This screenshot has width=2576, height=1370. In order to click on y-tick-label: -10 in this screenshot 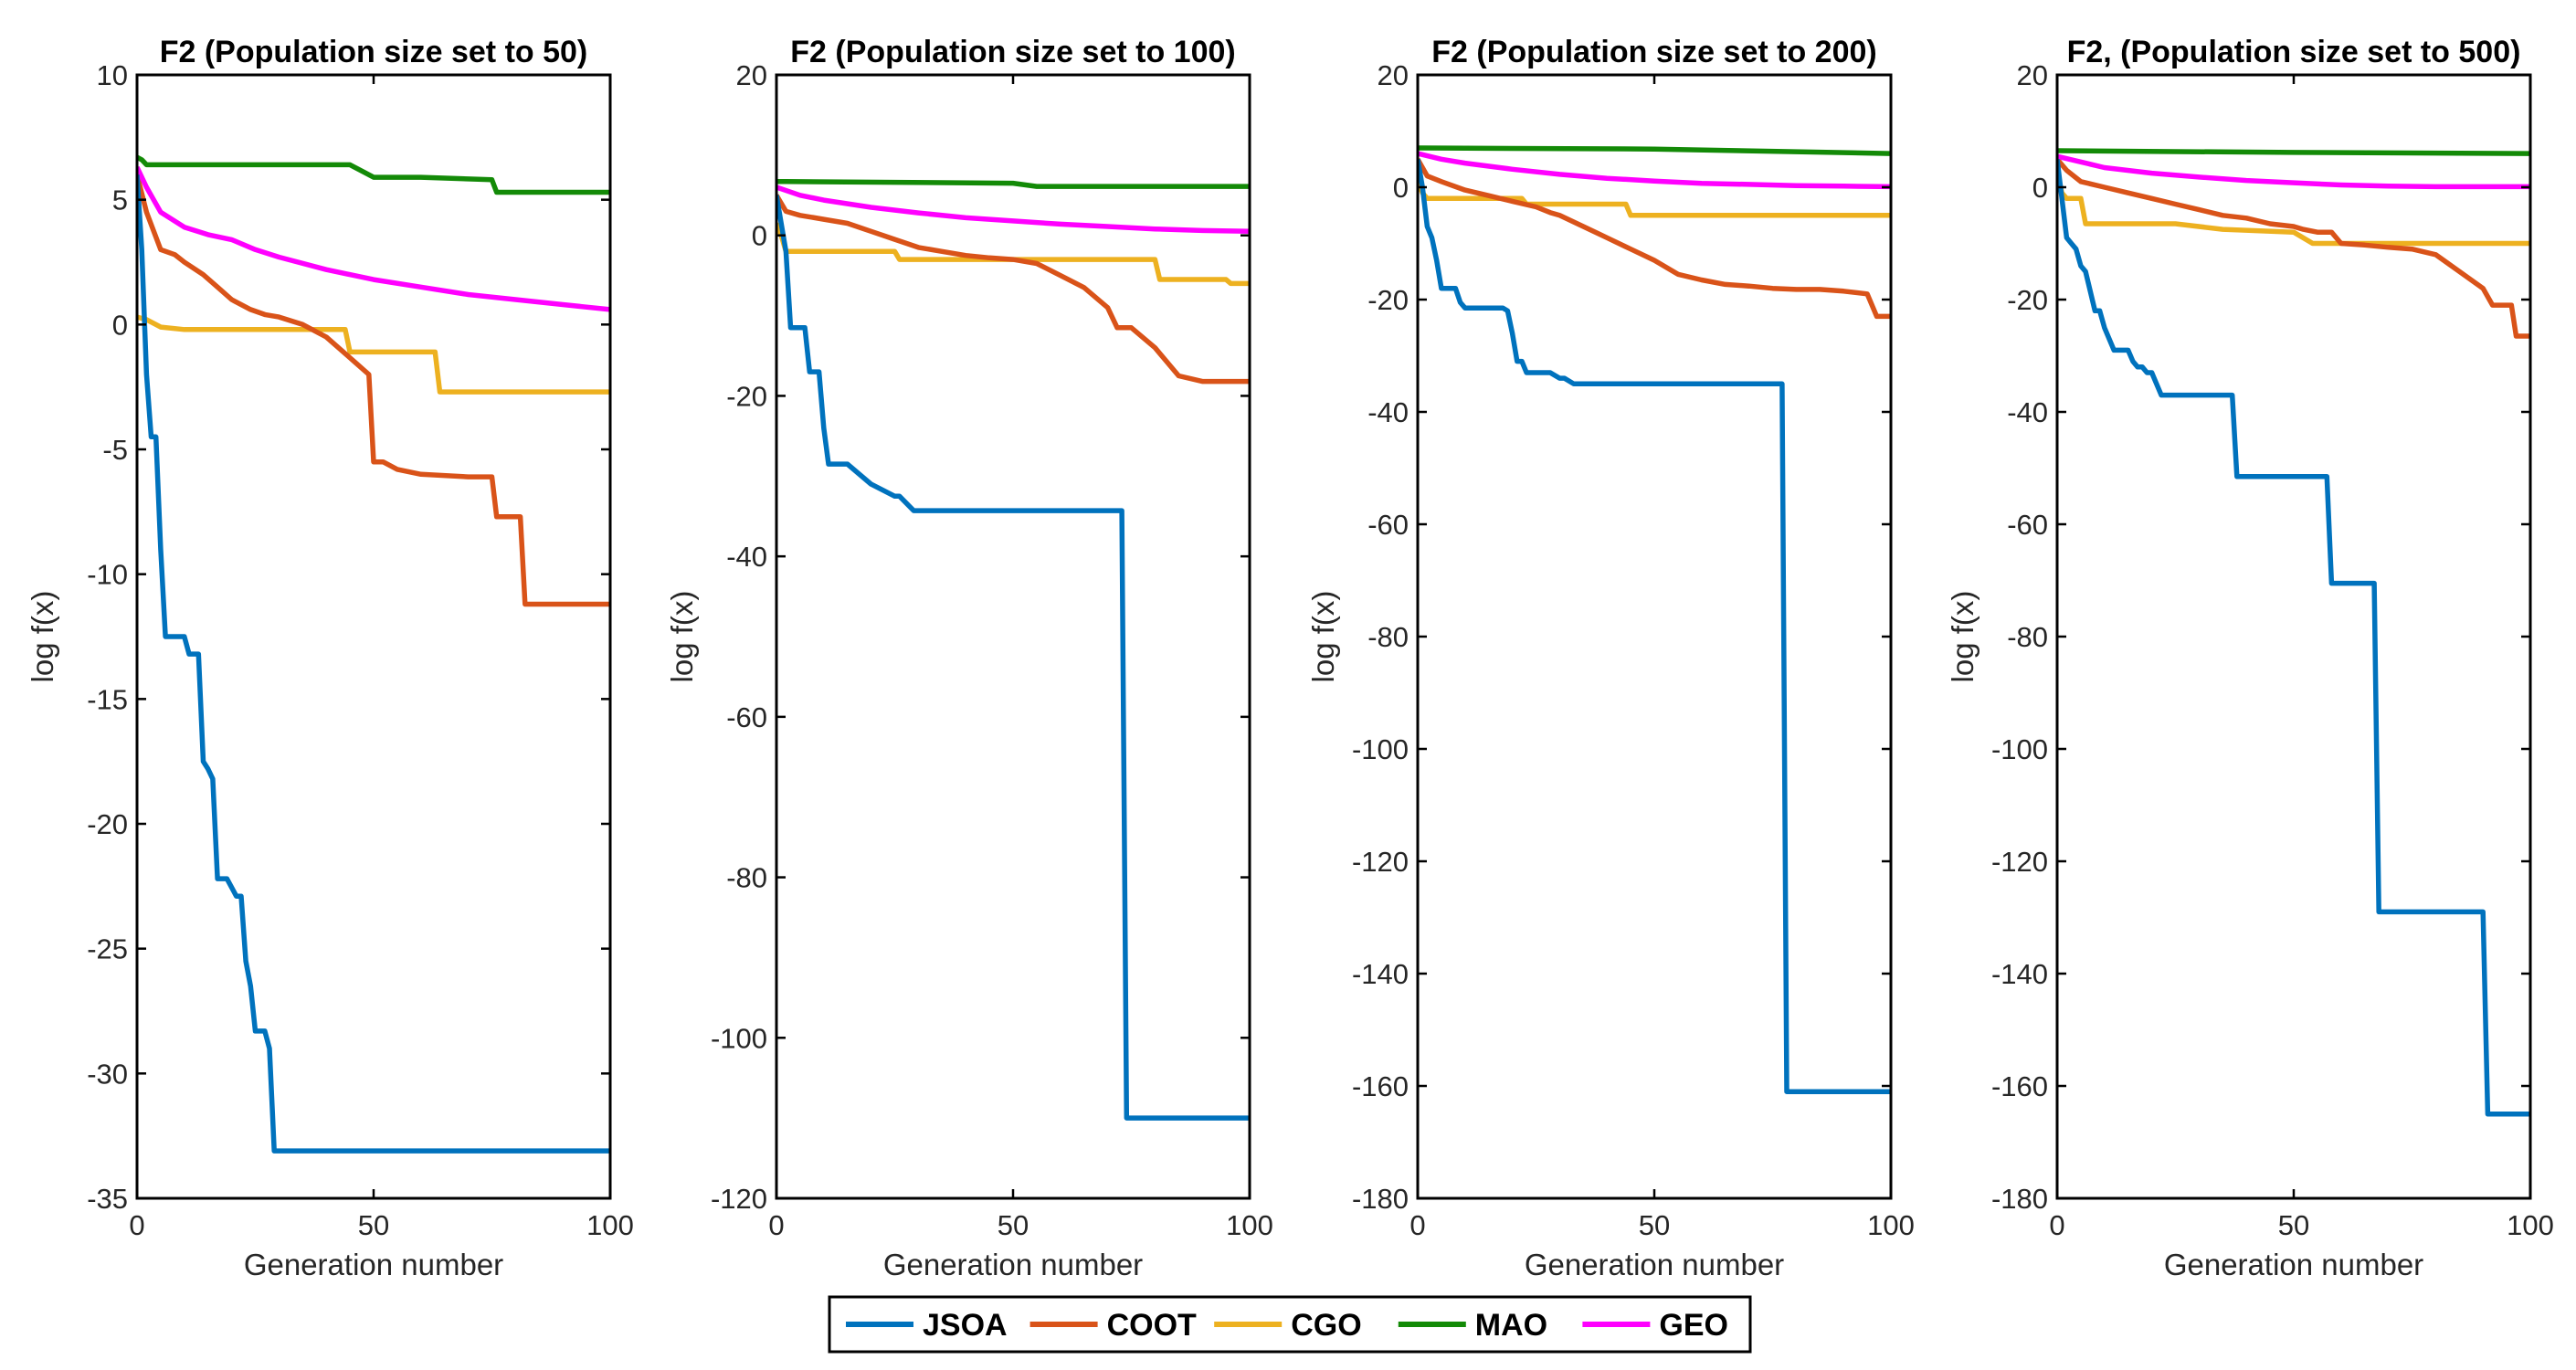, I will do `click(107, 575)`.